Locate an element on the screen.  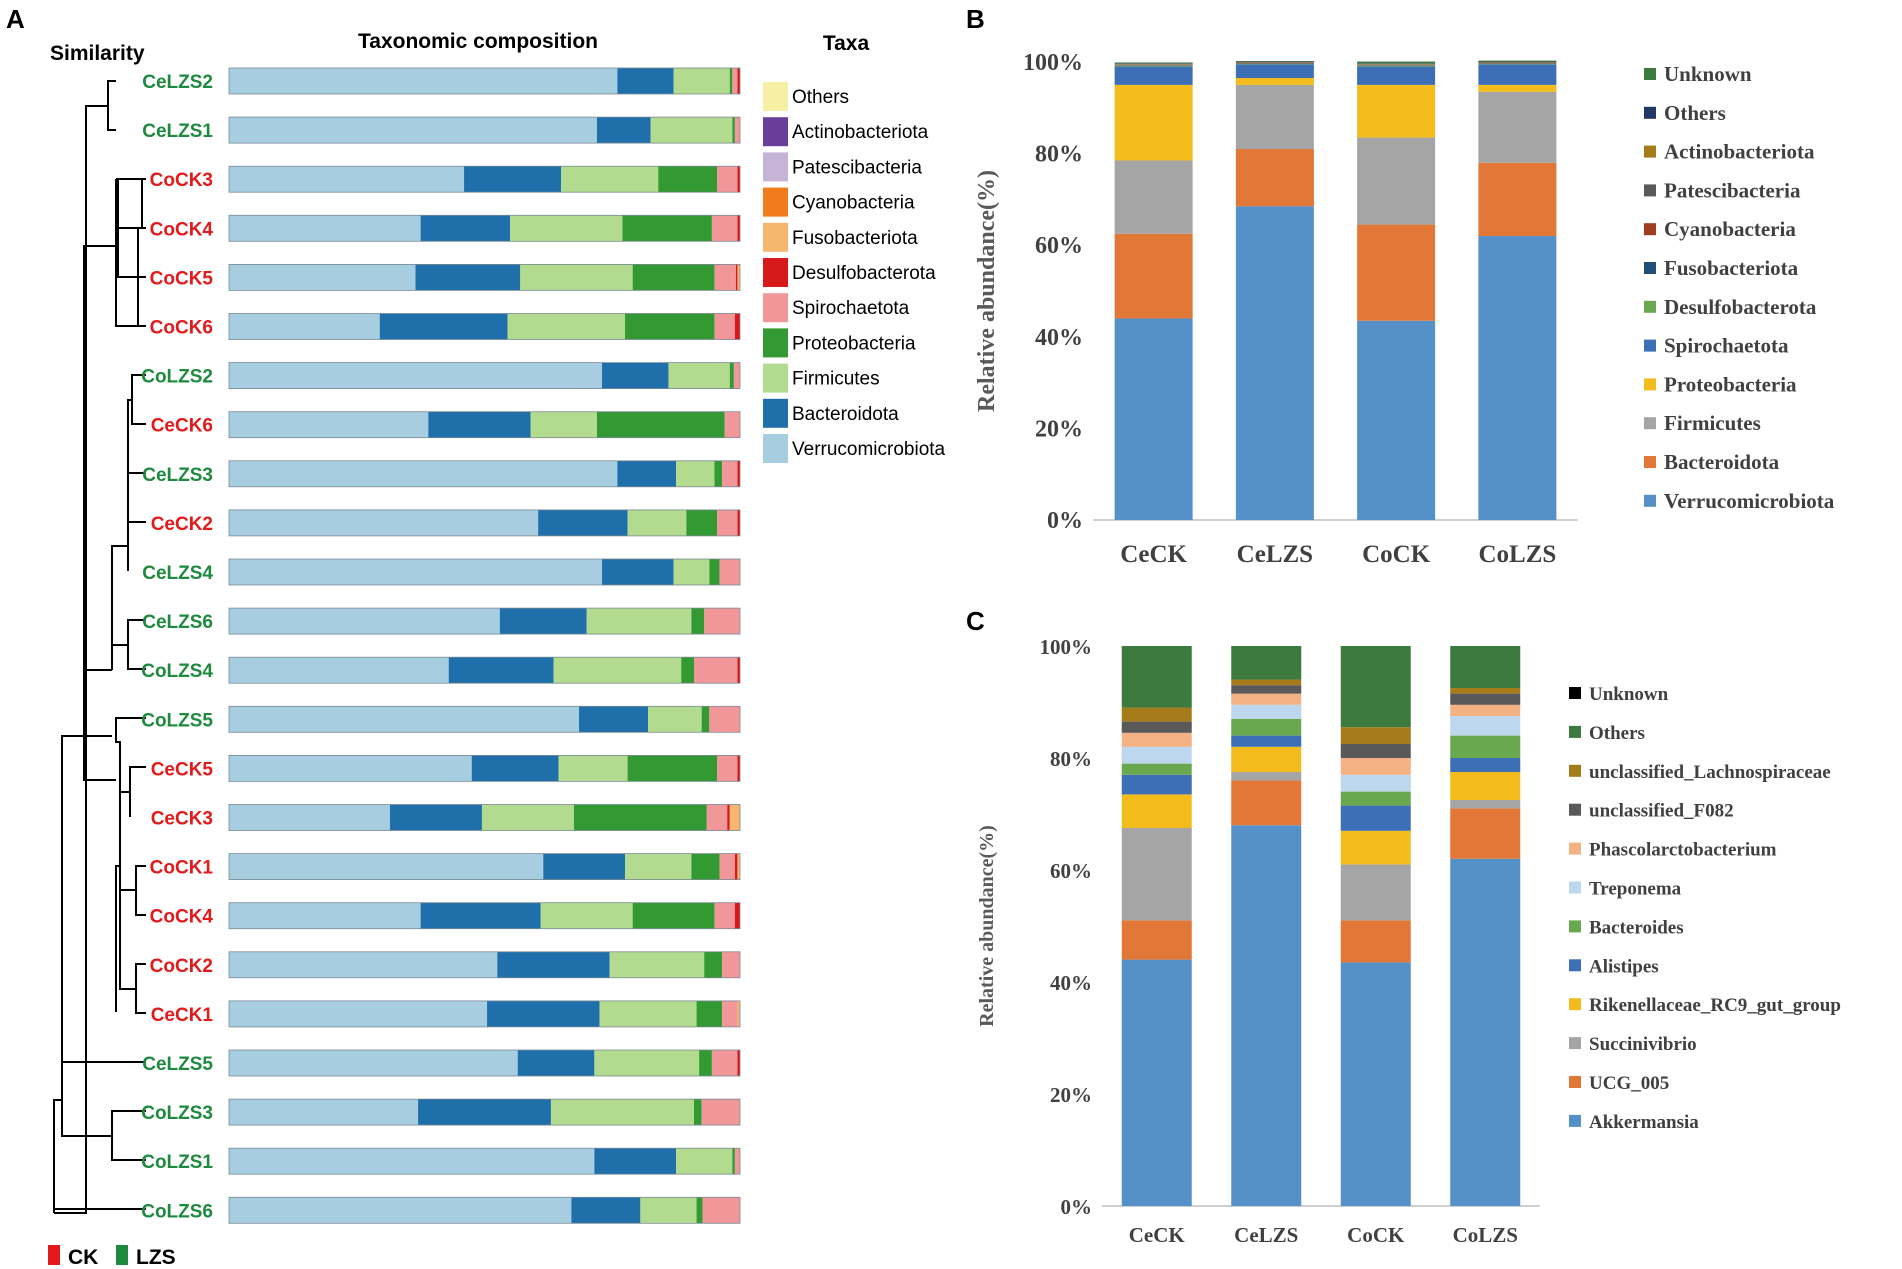
sample-label: CeLZS2 is located at coordinates (177, 82).